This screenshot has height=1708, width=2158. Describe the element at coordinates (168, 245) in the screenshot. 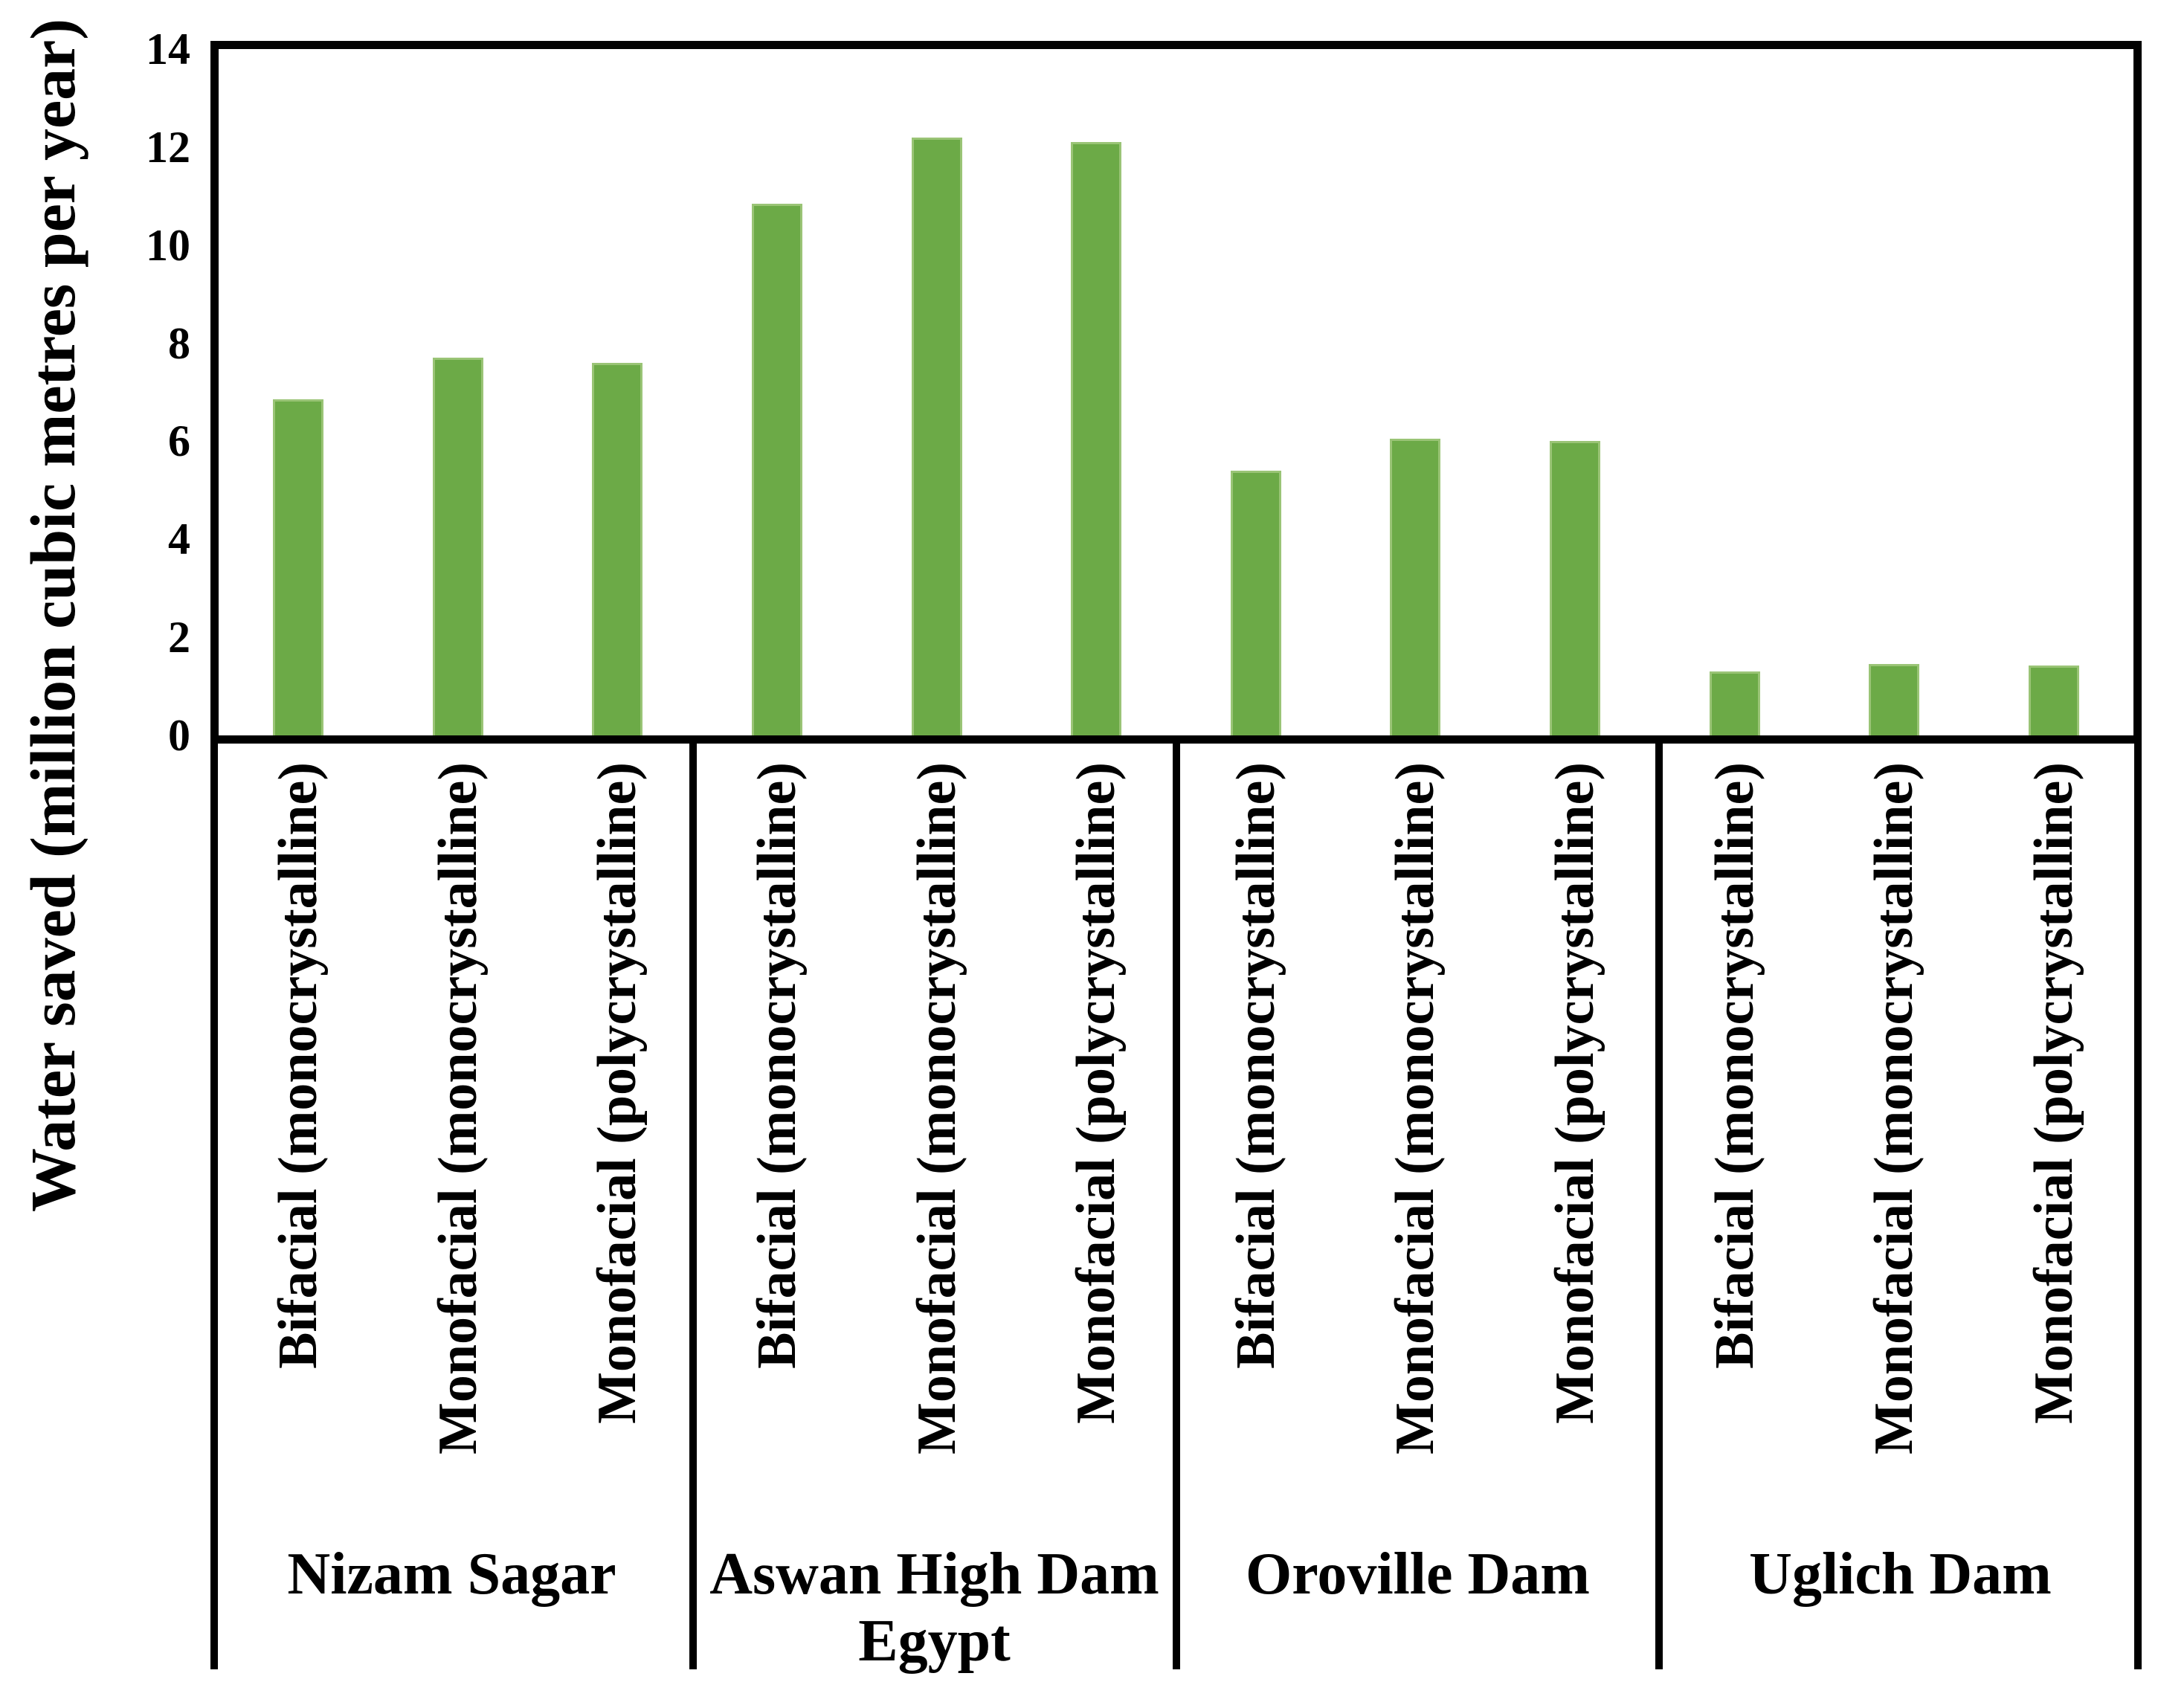

I see `y-tick-label-10: 10` at that location.